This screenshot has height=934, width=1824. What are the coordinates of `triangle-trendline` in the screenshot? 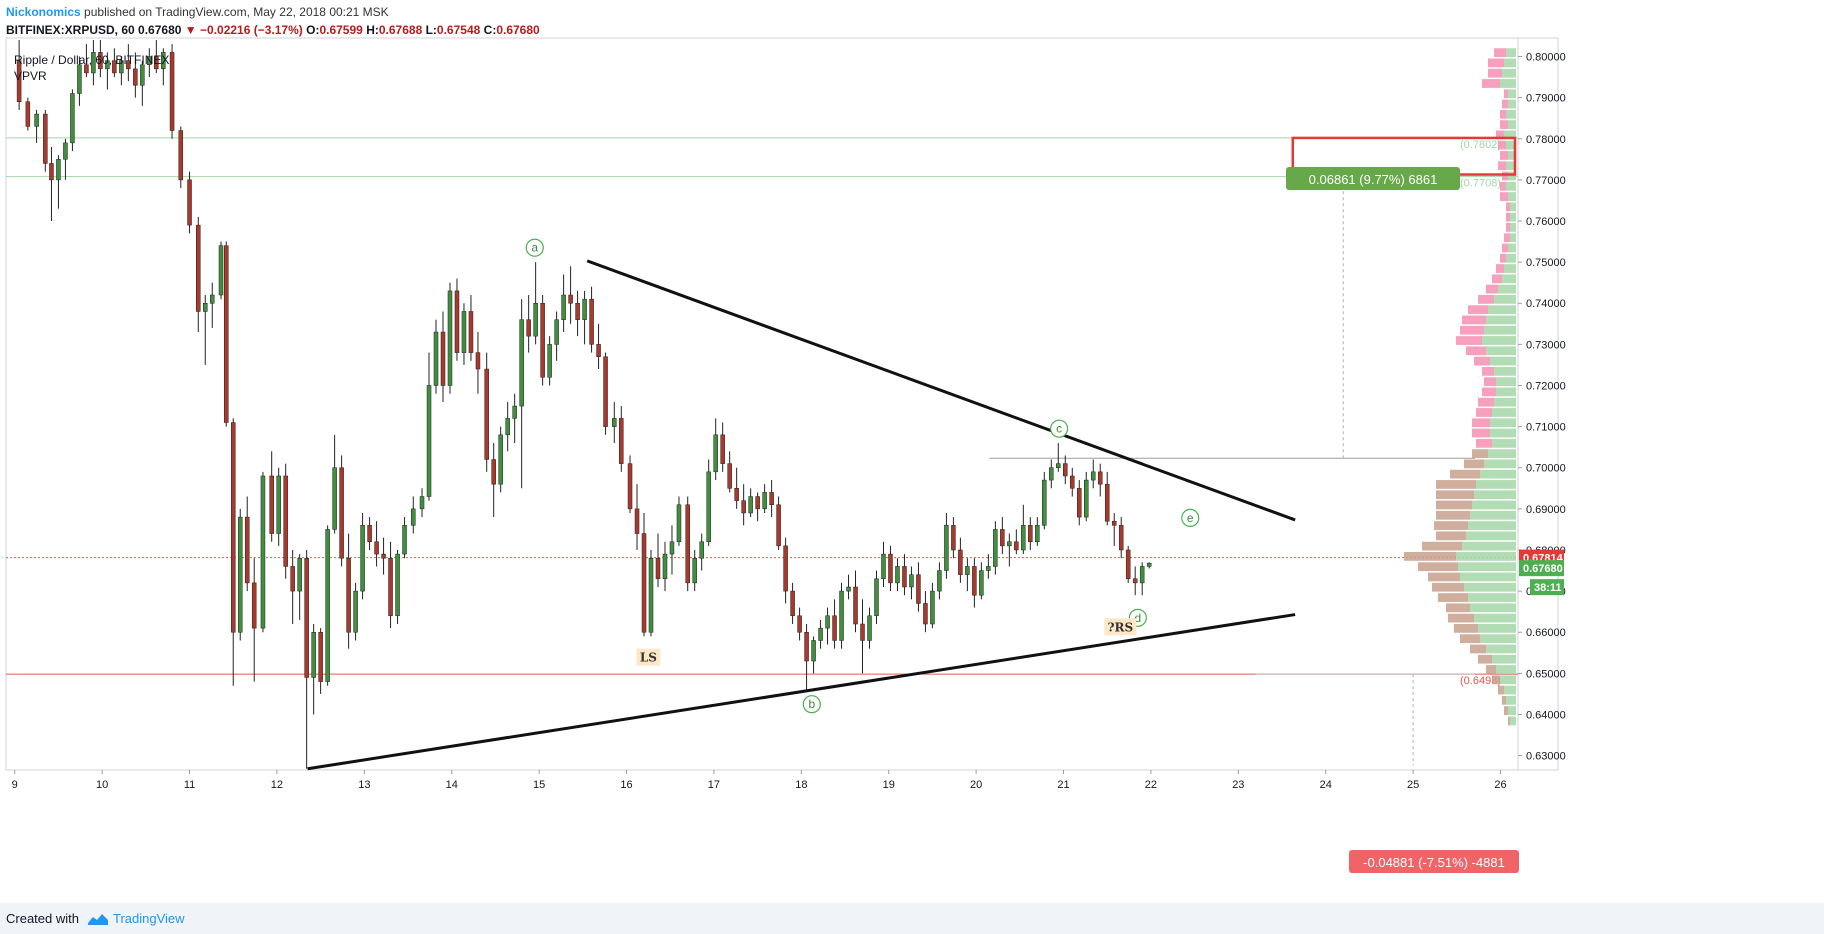 It's located at (801, 692).